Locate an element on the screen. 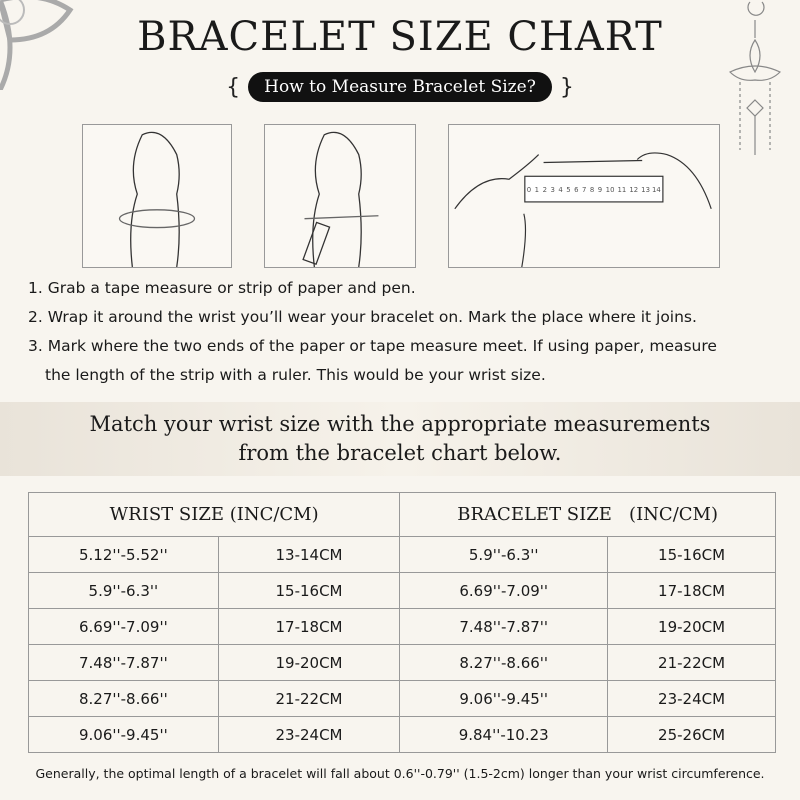 The width and height of the screenshot is (800, 800). ruler-numbers: 0 1 2 3 4 5 6 7 8 9 10 11 12 13 14 is located at coordinates (594, 190).